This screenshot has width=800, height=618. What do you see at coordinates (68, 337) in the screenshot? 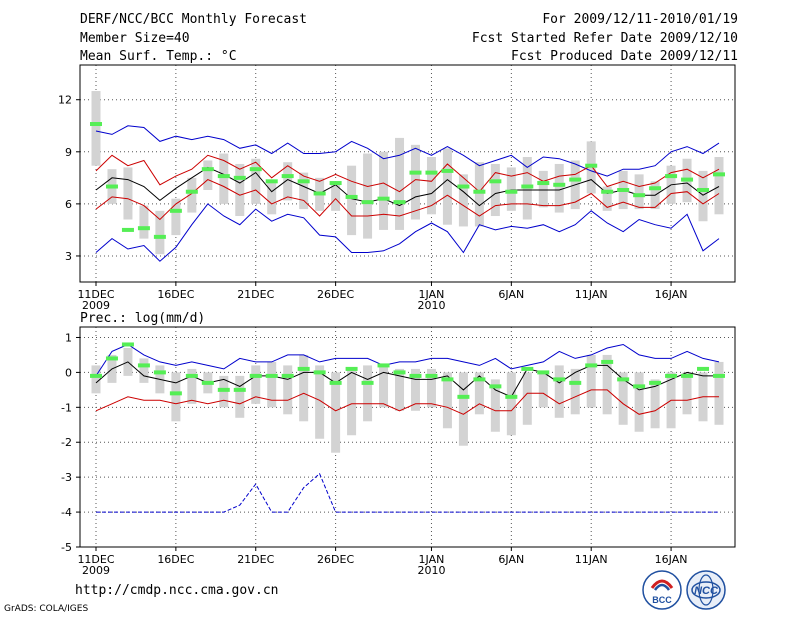
I see `y-tick-label: 1` at bounding box center [68, 337].